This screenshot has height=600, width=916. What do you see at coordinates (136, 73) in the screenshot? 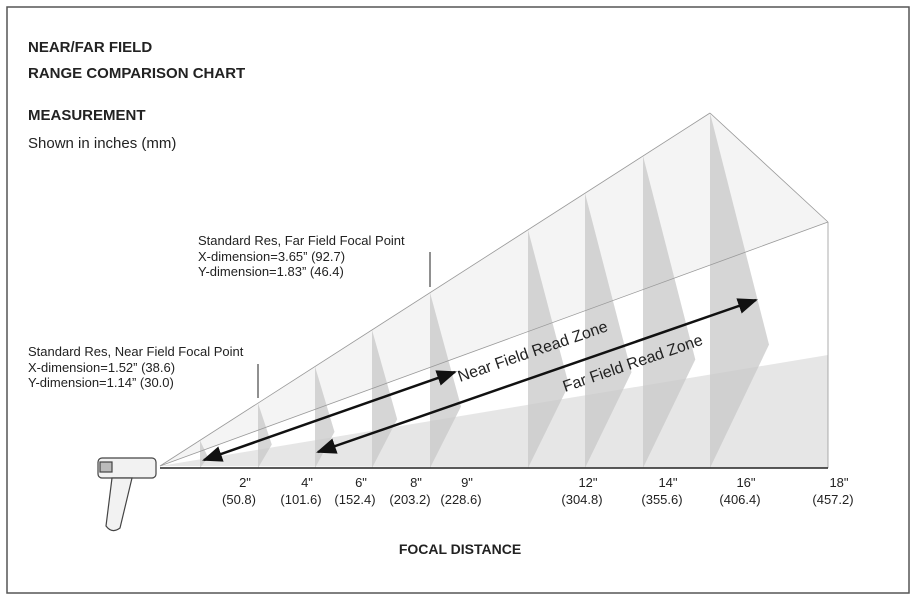
I see `title-line: RANGE COMPARISON CHART` at bounding box center [136, 73].